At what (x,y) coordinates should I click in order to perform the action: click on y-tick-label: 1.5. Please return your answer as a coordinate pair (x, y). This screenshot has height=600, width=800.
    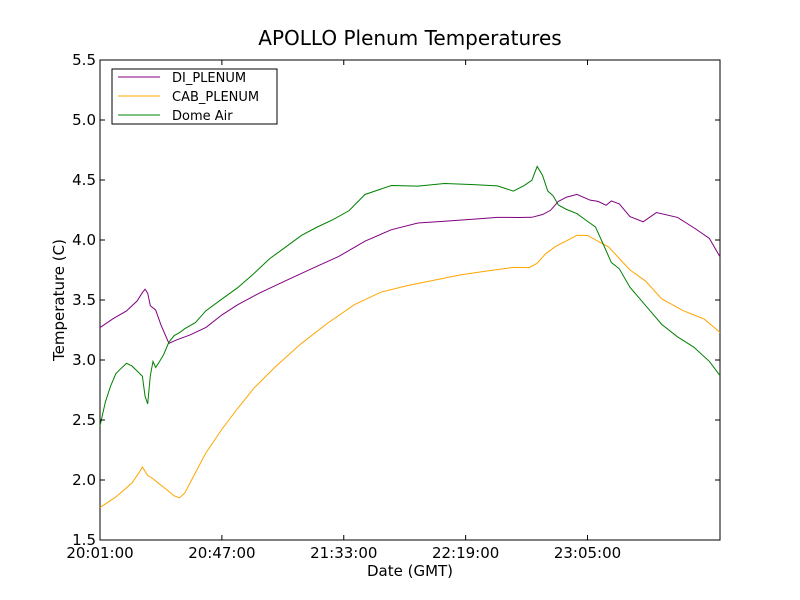
    Looking at the image, I should click on (84, 540).